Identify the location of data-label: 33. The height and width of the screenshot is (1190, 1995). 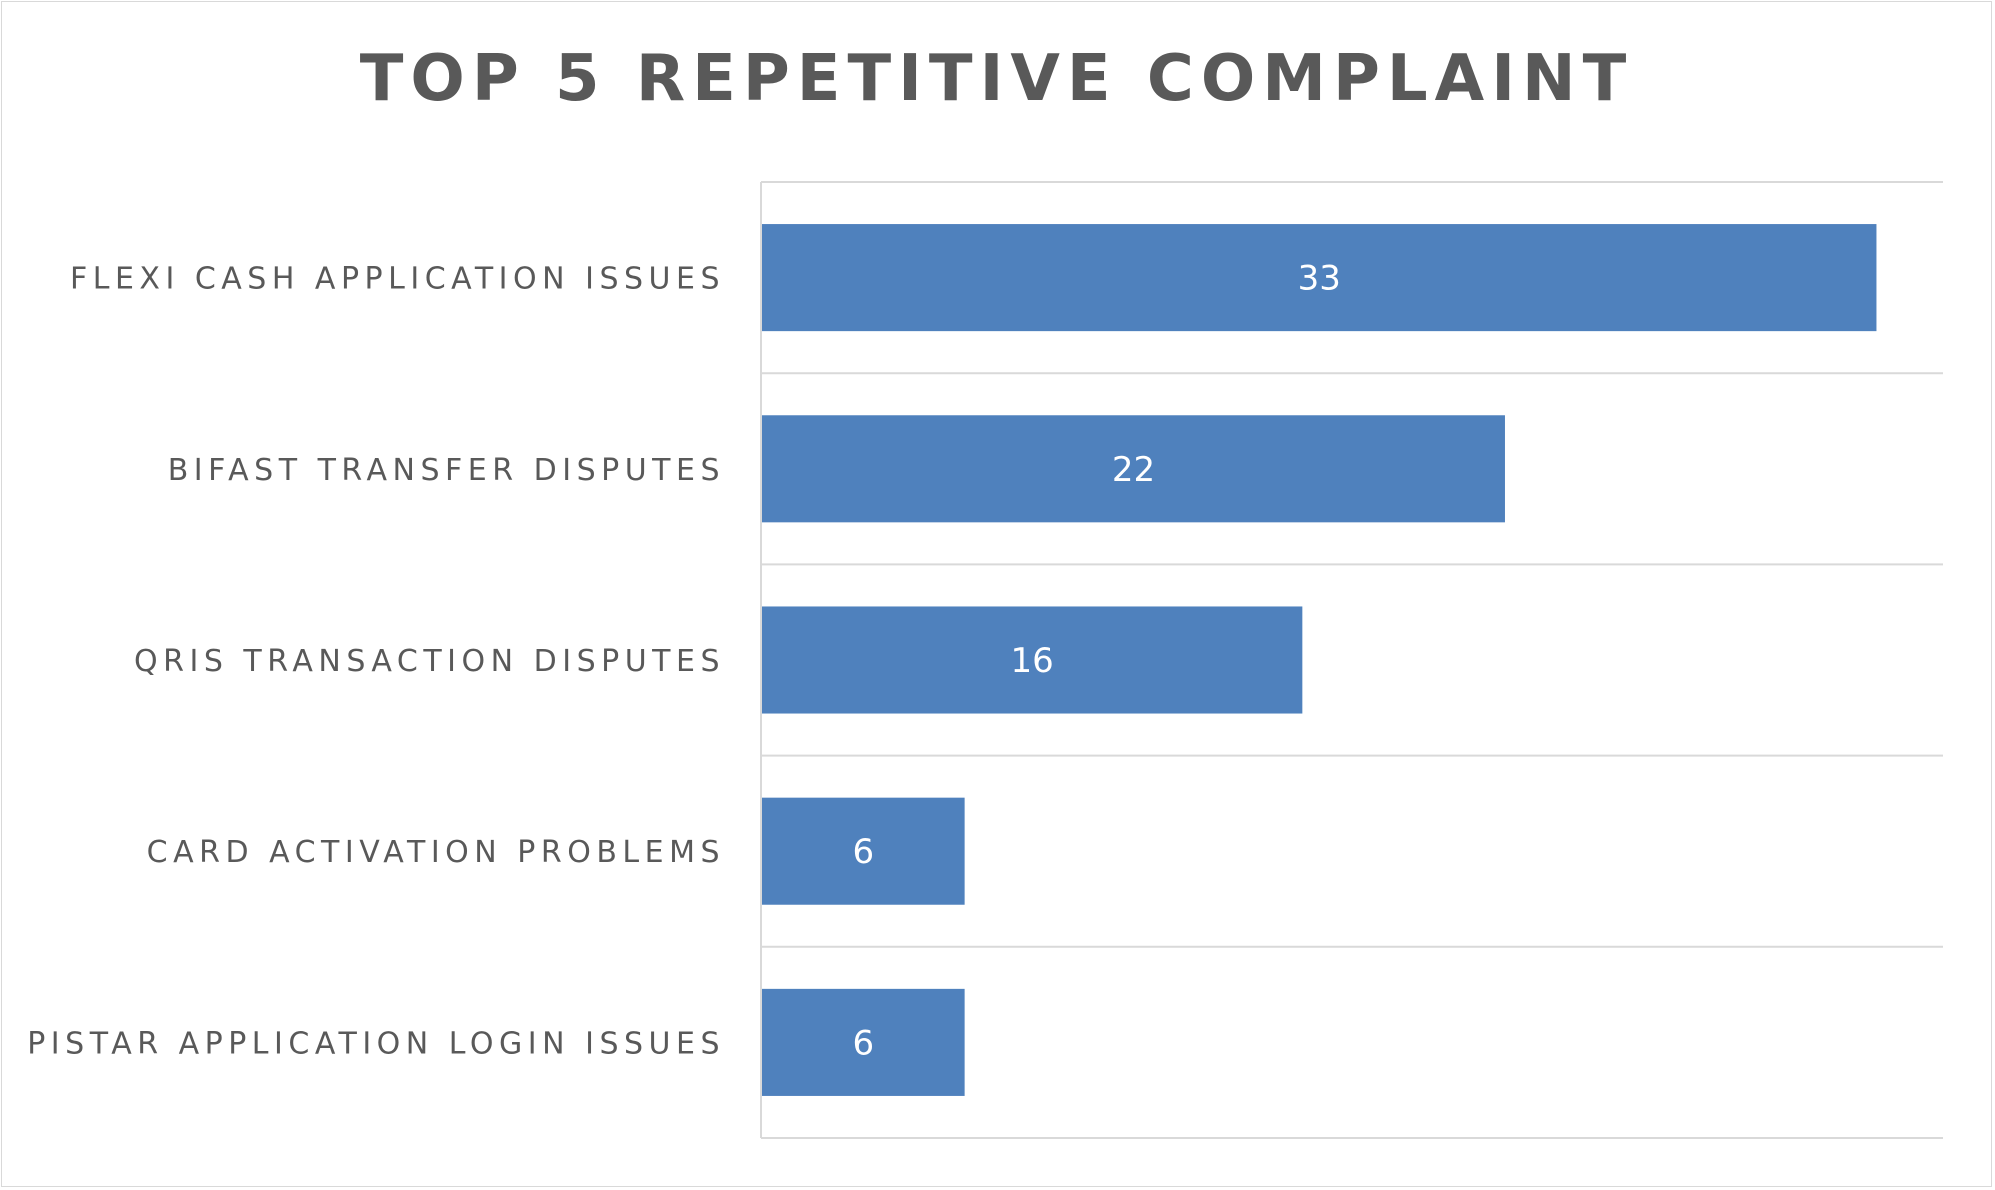
(1319, 279).